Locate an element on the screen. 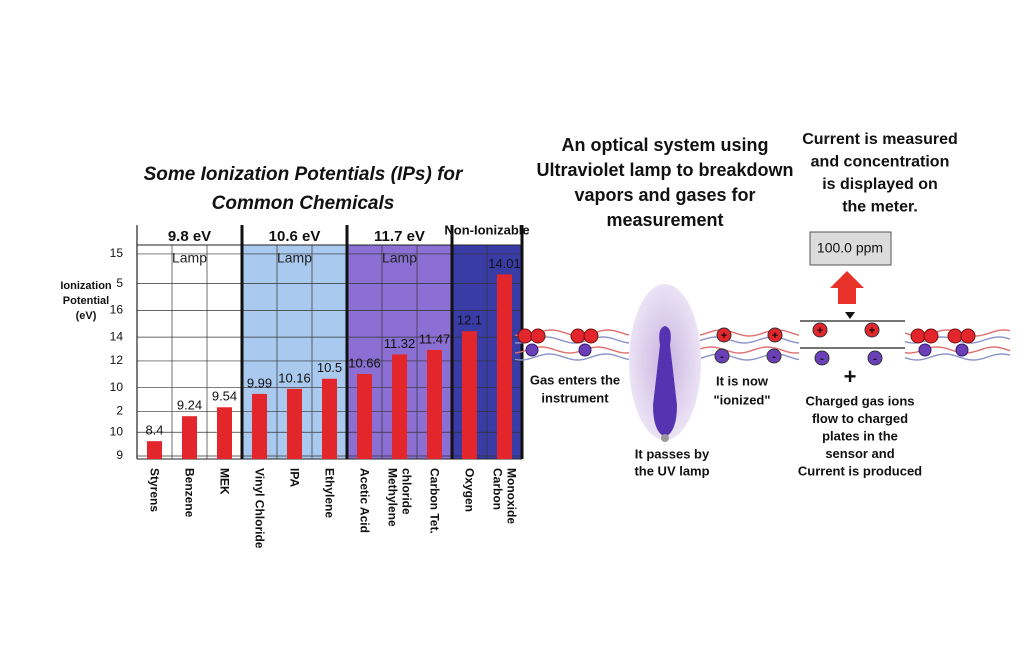 This screenshot has width=1030, height=650. value-label: 12.1 is located at coordinates (469, 320).